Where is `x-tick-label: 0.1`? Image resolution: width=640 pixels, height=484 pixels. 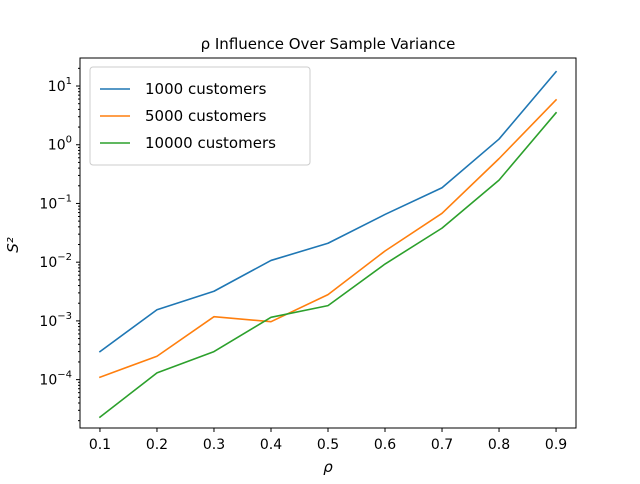
x-tick-label: 0.1 is located at coordinates (100, 445).